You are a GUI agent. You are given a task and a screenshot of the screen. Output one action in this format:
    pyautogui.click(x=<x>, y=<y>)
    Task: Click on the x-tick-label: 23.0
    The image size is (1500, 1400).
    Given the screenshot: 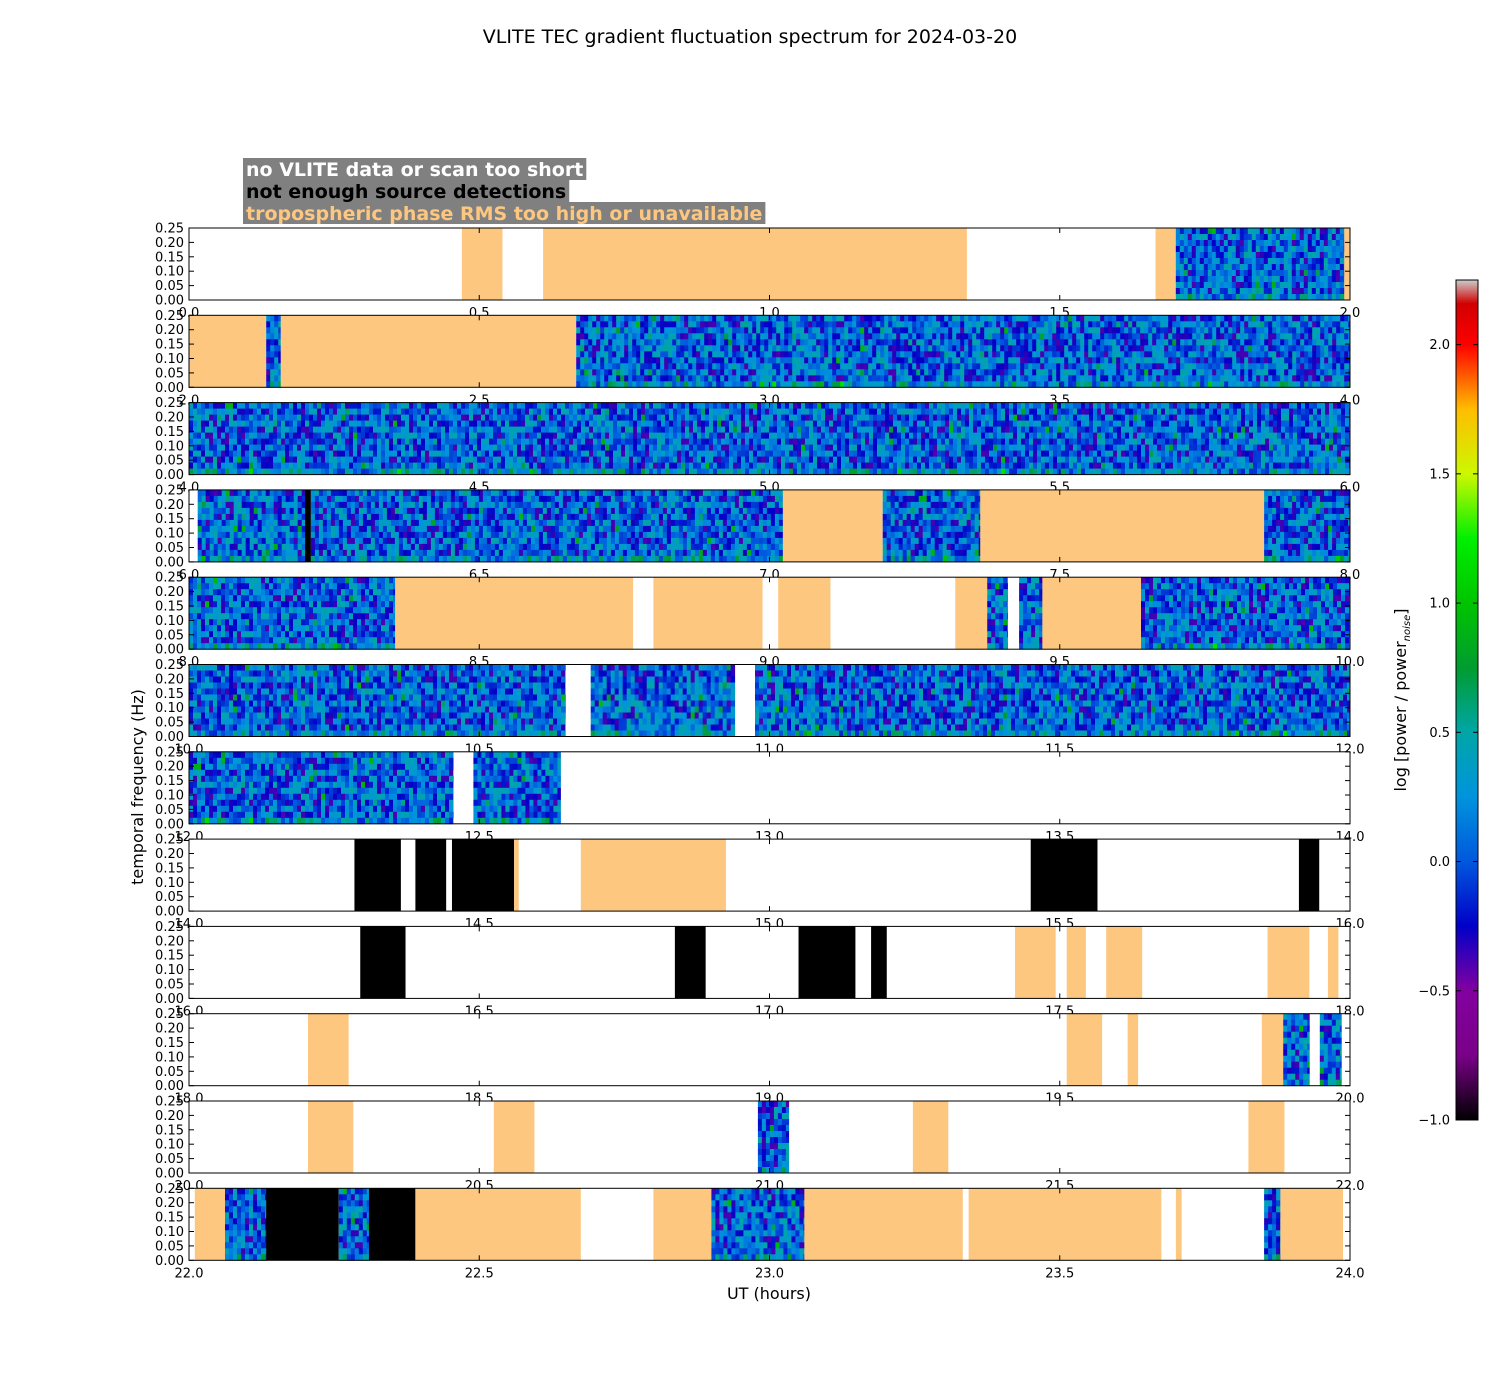 What is the action you would take?
    pyautogui.click(x=769, y=1273)
    